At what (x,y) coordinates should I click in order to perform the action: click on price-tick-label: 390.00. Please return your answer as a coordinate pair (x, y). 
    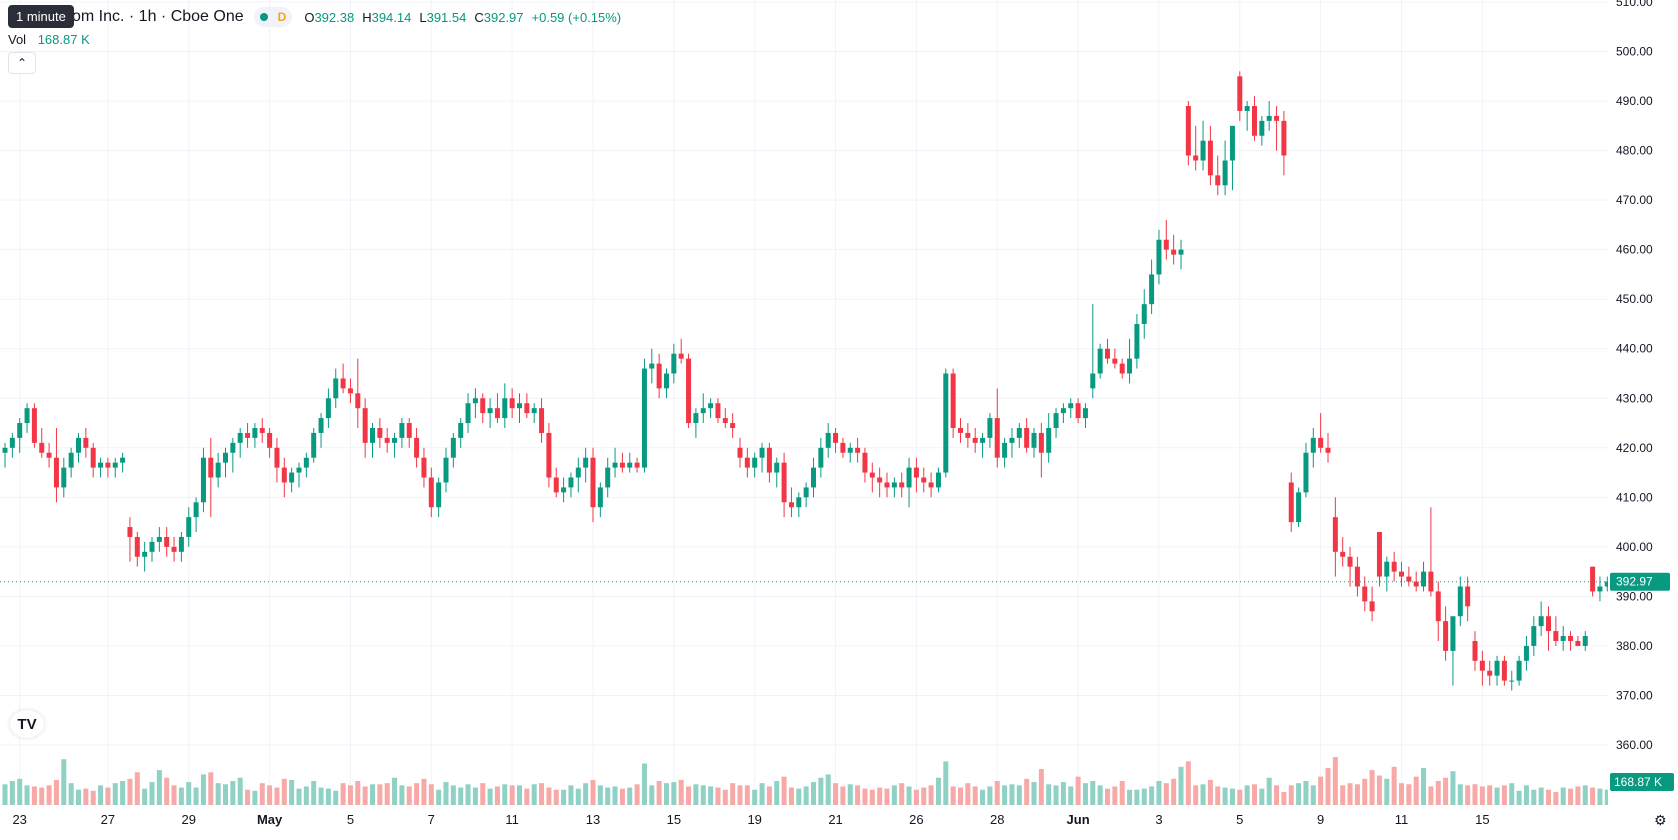
    Looking at the image, I should click on (1634, 596).